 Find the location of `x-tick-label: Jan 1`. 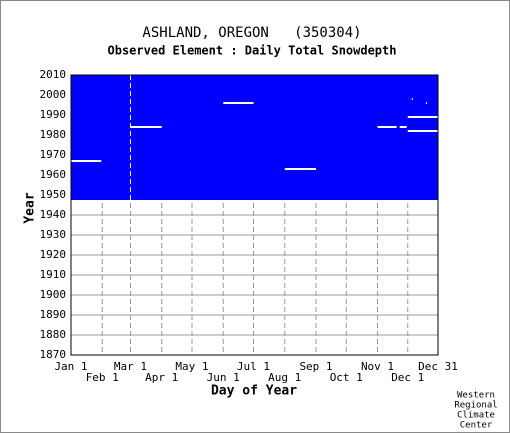

x-tick-label: Jan 1 is located at coordinates (70, 366).